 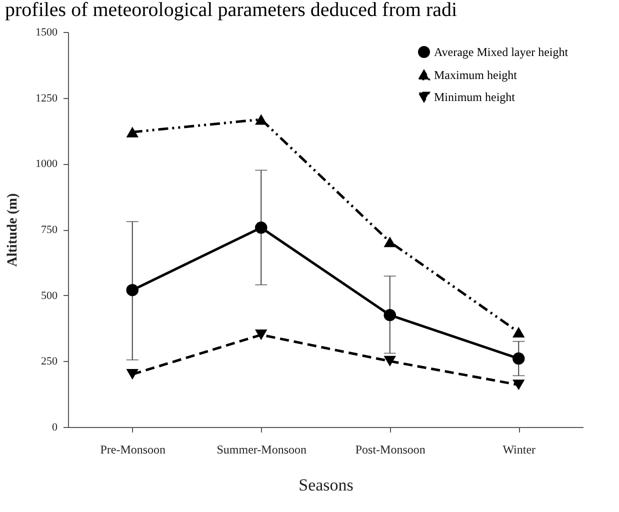 I want to click on legend-label: Maximum height, so click(x=476, y=75).